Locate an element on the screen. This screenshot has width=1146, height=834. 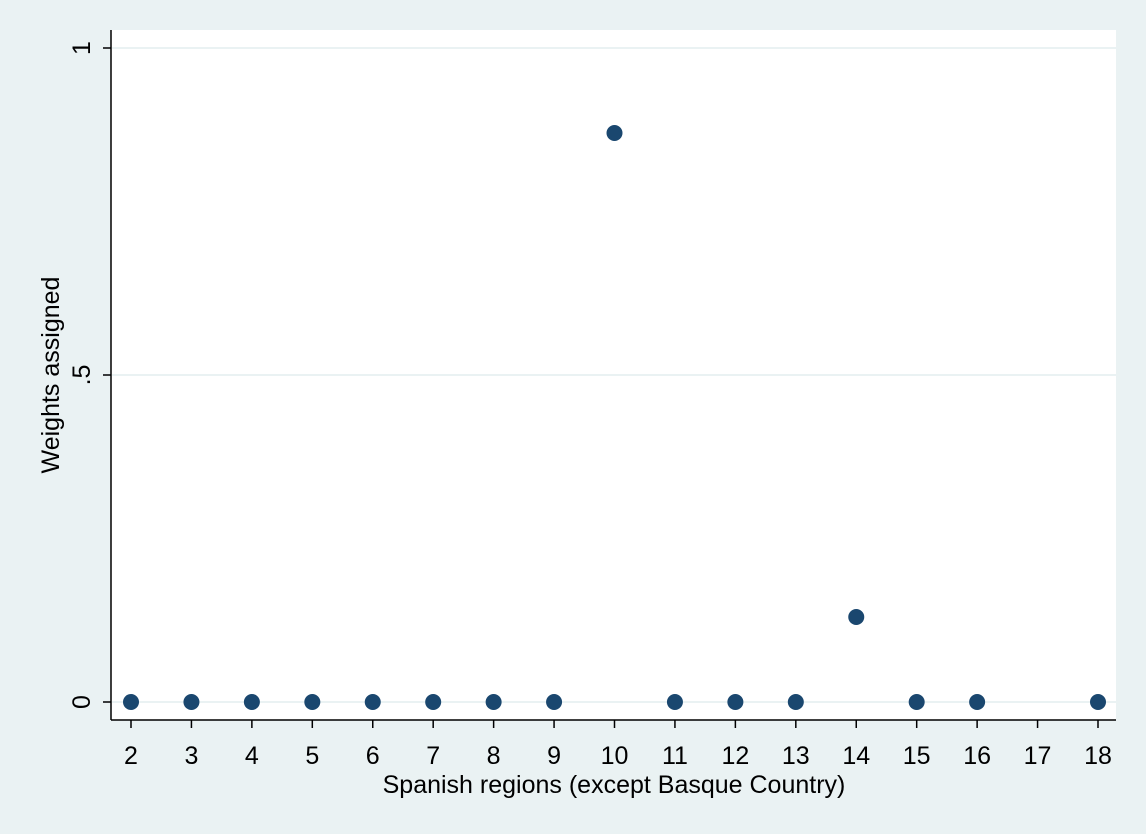
y-tick-label-2: 1 is located at coordinates (82, 48).